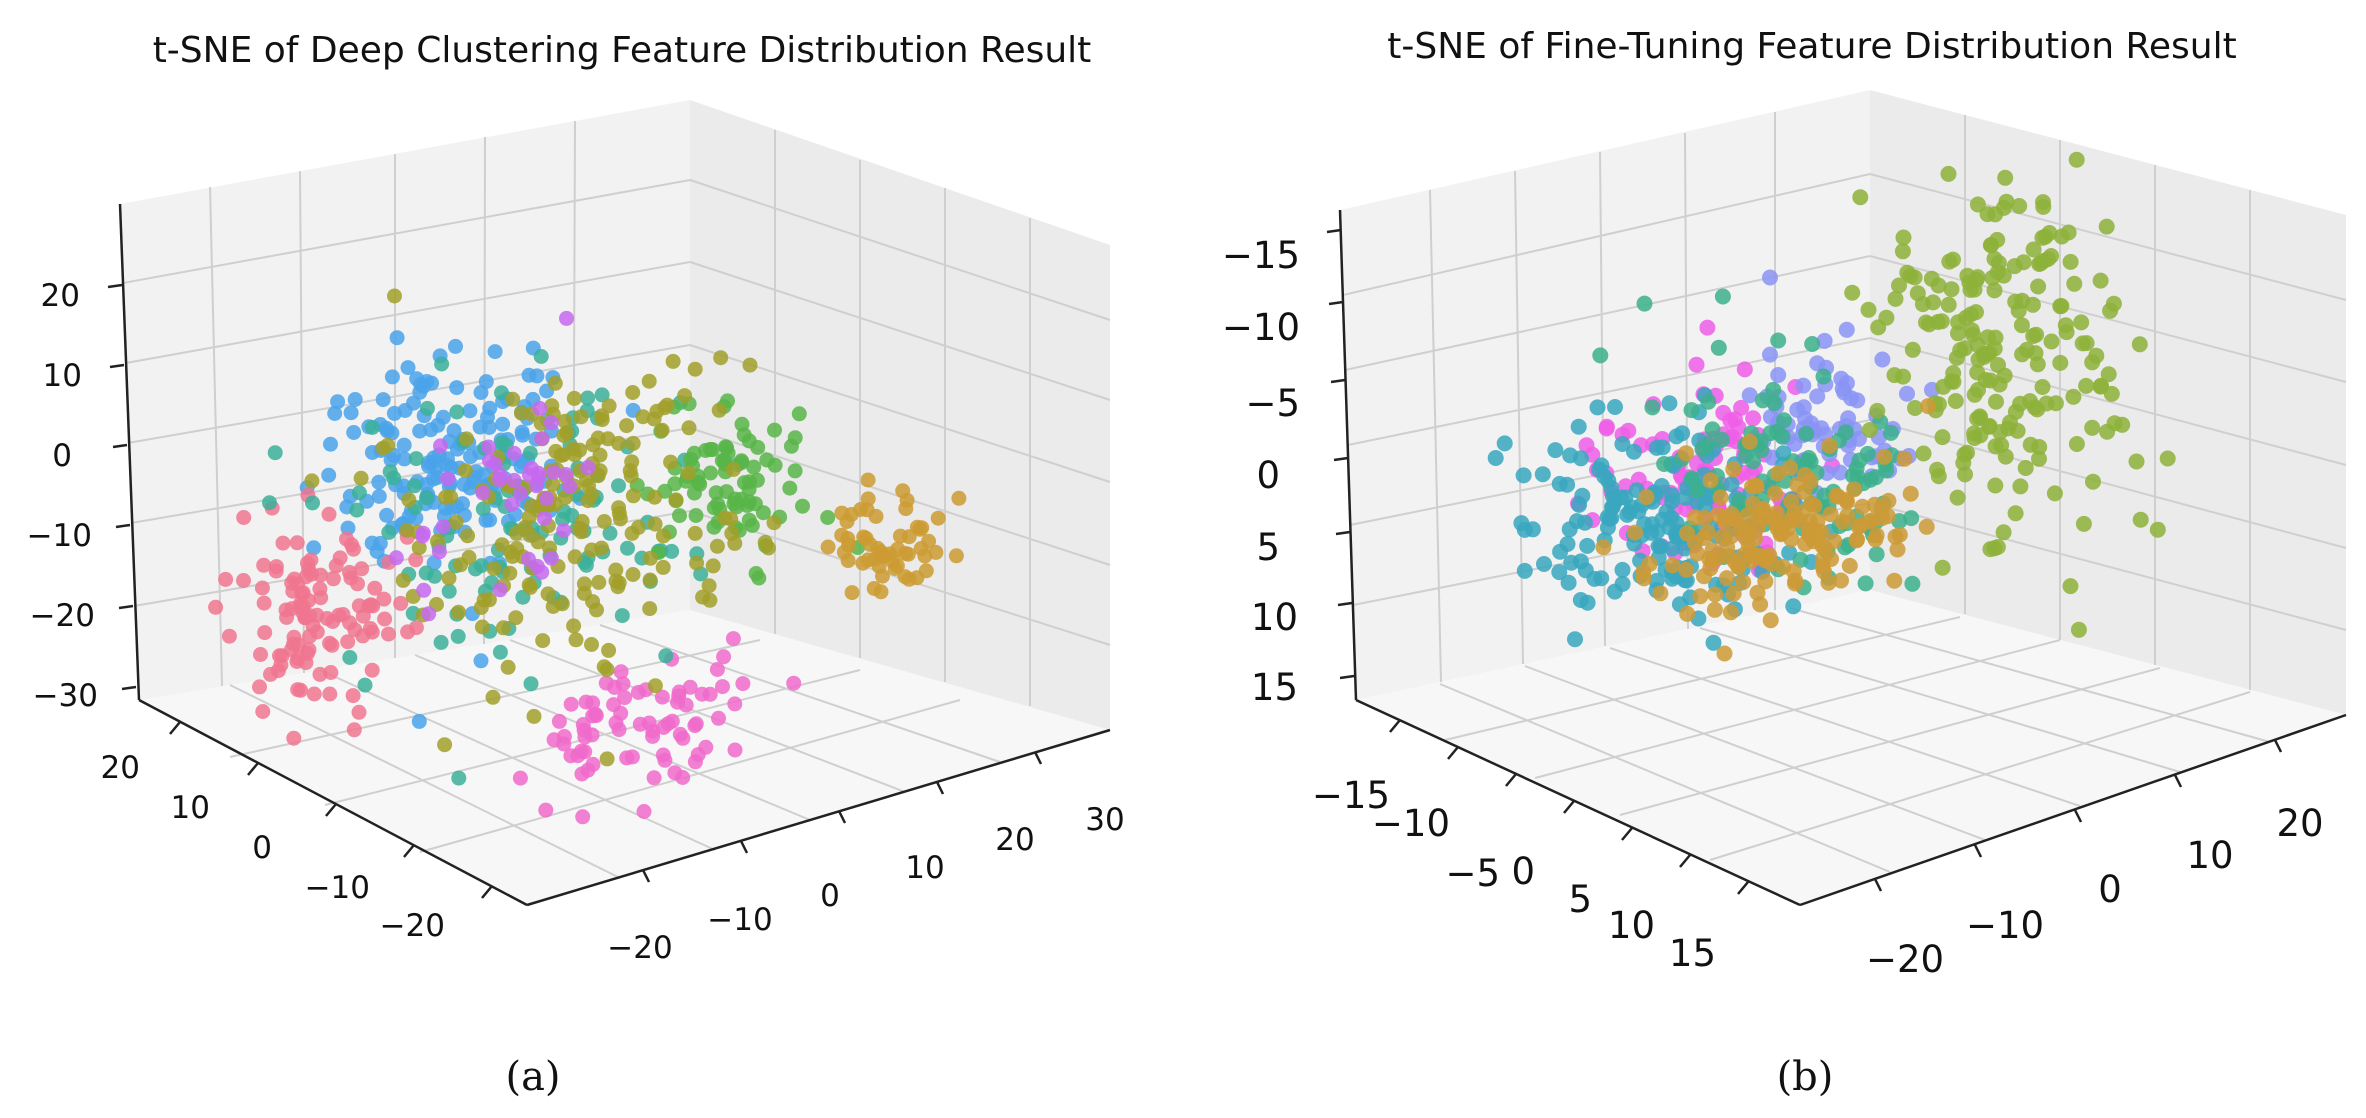  What do you see at coordinates (2110, 889) in the screenshot?
I see `chart-b-x-tick-label: 0` at bounding box center [2110, 889].